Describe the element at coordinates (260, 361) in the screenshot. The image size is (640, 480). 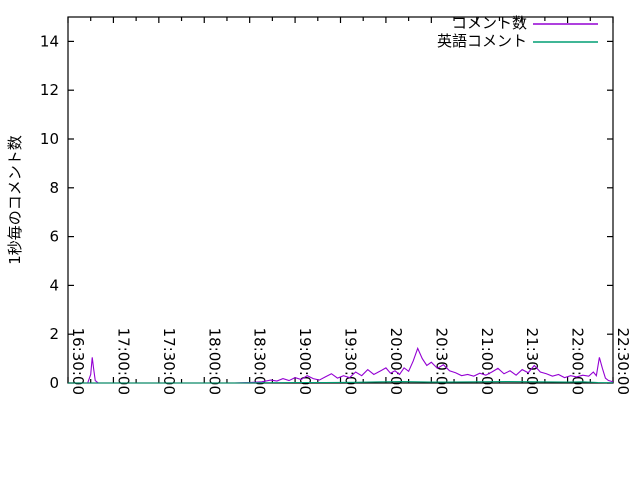
I see `x-tick-label-4: 18:30:00` at that location.